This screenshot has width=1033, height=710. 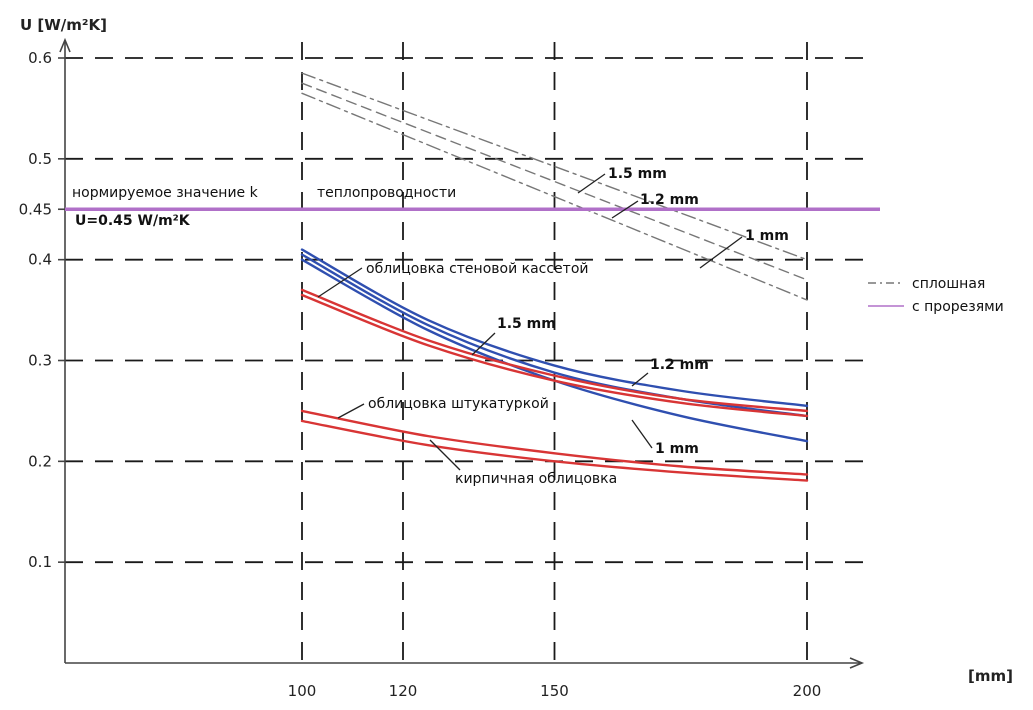 I want to click on y-tick-label: 0.5, so click(x=40, y=159).